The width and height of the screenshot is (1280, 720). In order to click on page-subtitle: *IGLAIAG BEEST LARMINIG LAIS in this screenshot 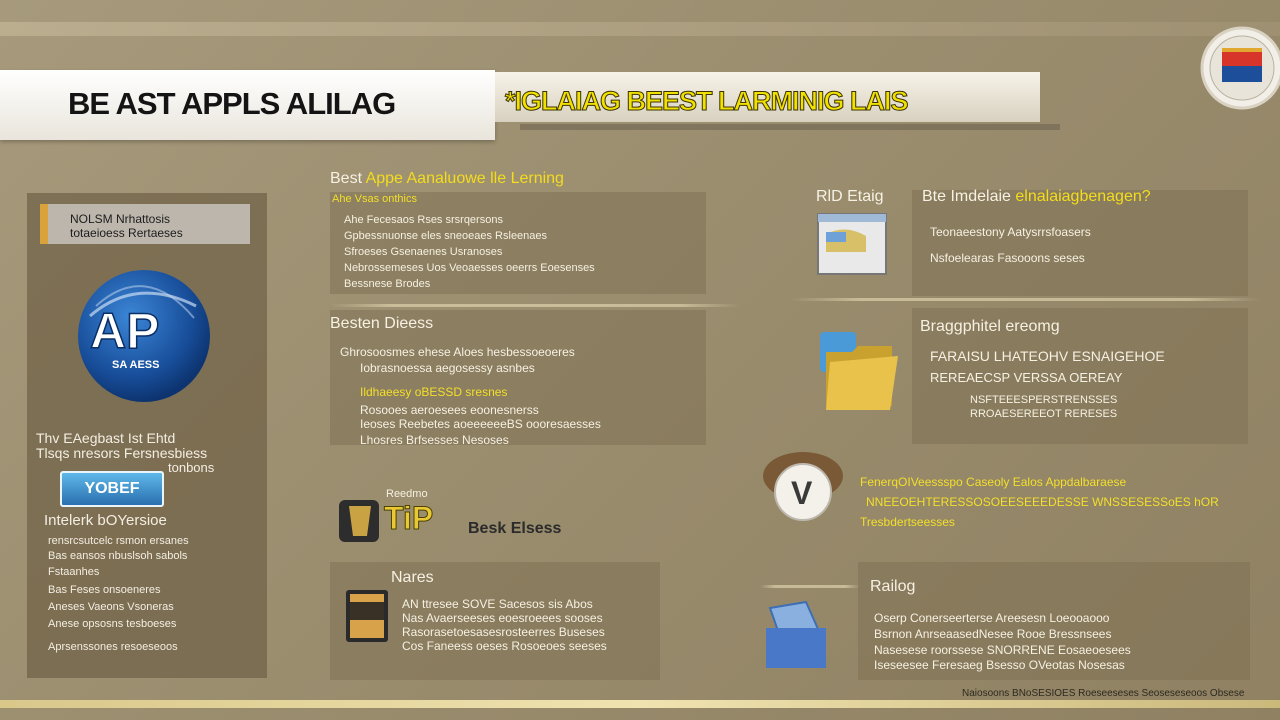, I will do `click(707, 101)`.